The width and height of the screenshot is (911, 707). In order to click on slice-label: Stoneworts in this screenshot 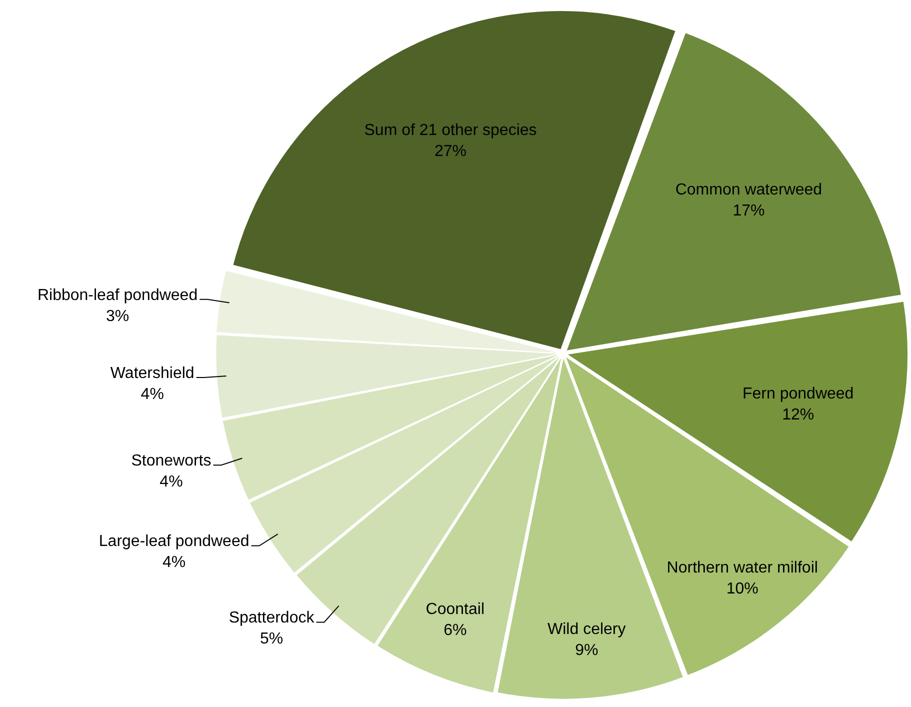, I will do `click(171, 461)`.